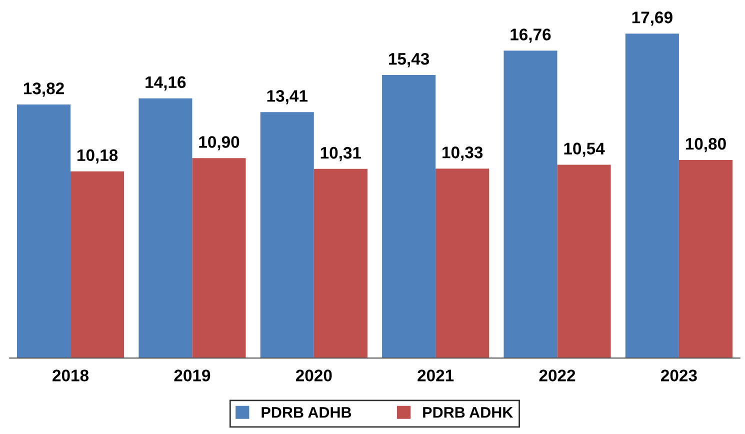 Image resolution: width=745 pixels, height=434 pixels. I want to click on data-label: 10,18, so click(97, 156).